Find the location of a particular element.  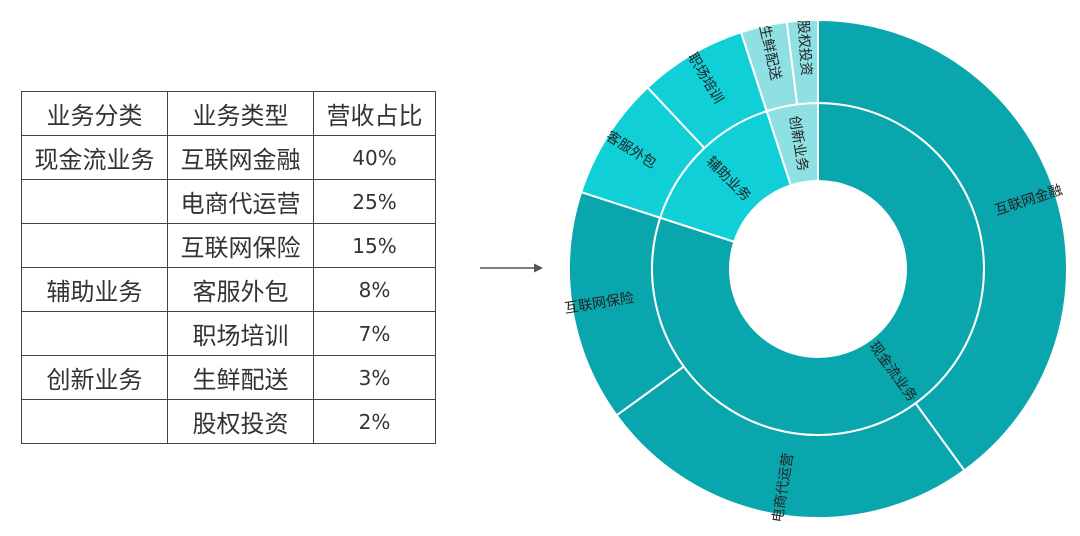

cell-type: 股权投资 is located at coordinates (240, 421).